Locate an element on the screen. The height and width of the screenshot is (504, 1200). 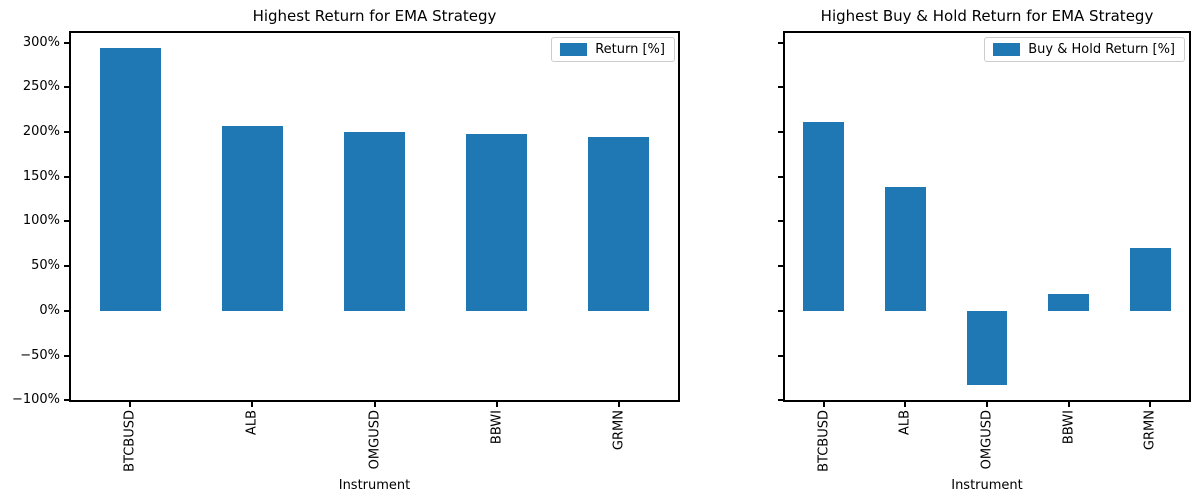
y-tick-label: 250% is located at coordinates (41, 87).